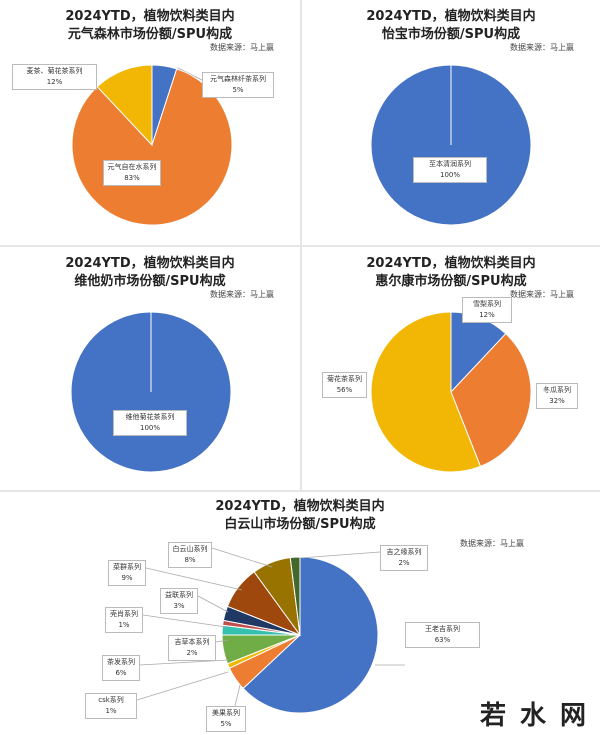 The image size is (600, 735). I want to click on data-label-name: 至本清润系列, so click(450, 164).